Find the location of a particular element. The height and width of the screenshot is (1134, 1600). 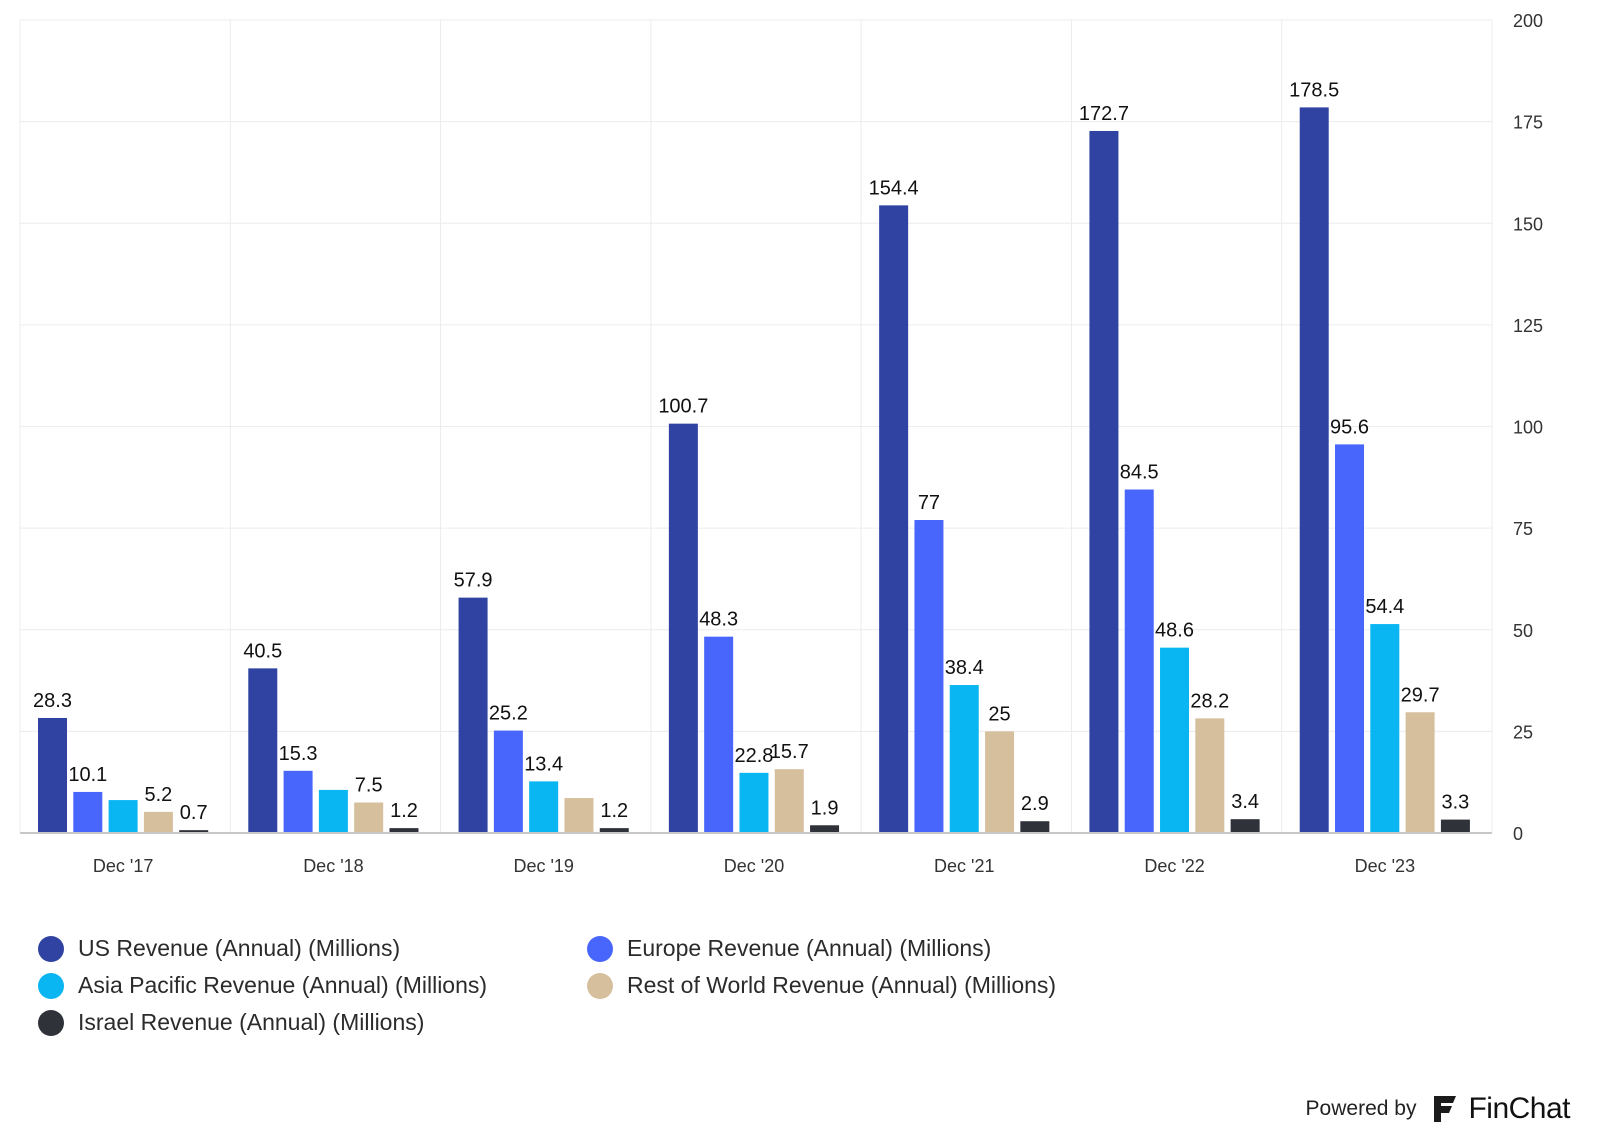

y-tick-label: 175 is located at coordinates (1528, 123).